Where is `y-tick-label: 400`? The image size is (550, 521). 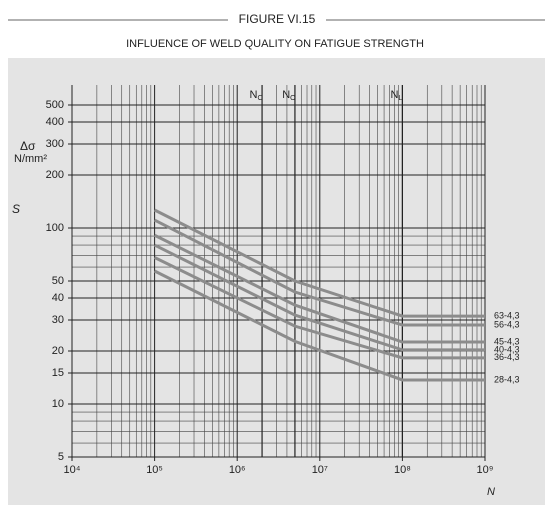
y-tick-label: 400 is located at coordinates (55, 122).